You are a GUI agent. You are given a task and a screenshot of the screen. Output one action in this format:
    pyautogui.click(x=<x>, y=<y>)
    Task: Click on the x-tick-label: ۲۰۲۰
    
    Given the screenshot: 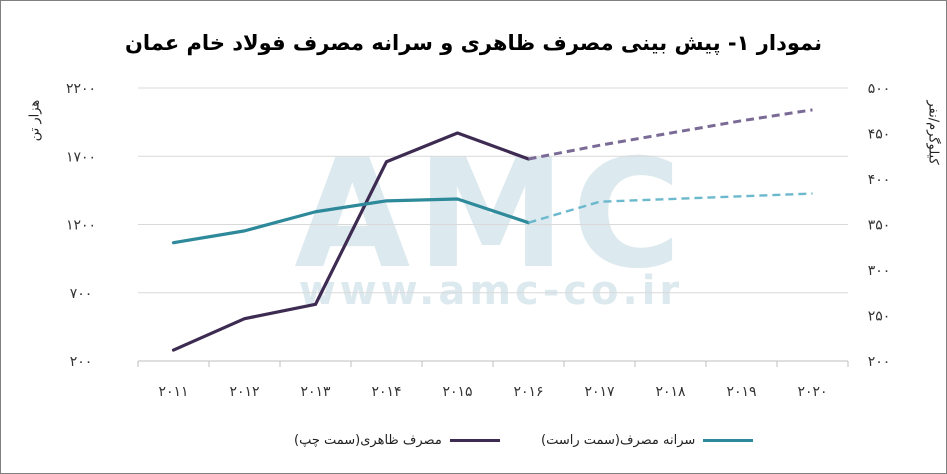 What is the action you would take?
    pyautogui.click(x=812, y=392)
    